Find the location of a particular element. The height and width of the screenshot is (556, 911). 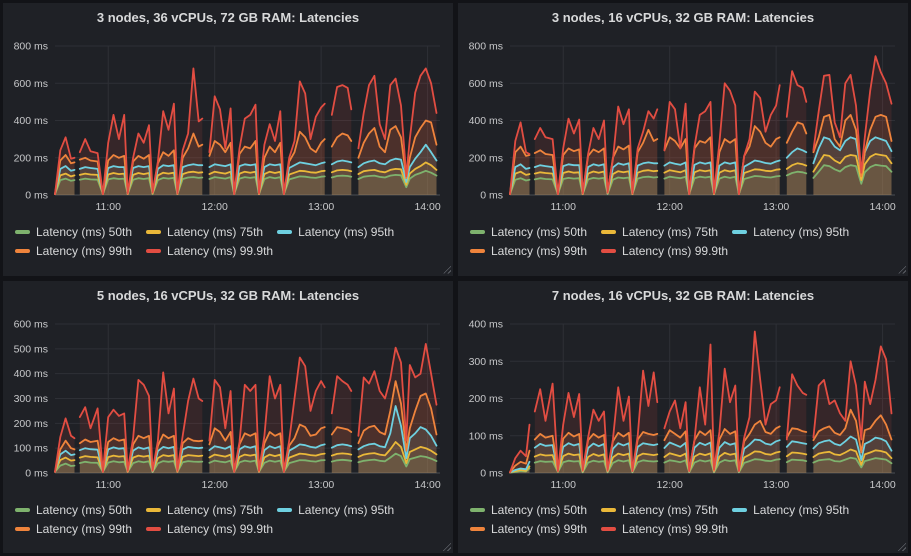

y-axis-tick-label: 100 ms is located at coordinates (486, 436).